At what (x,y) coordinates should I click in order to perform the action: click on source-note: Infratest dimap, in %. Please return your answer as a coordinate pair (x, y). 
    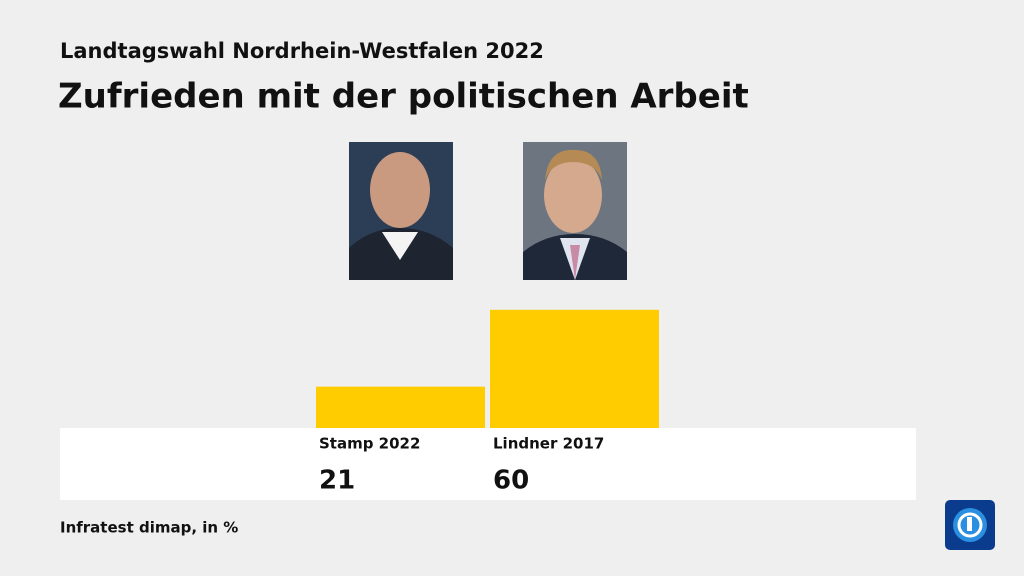
    Looking at the image, I should click on (149, 528).